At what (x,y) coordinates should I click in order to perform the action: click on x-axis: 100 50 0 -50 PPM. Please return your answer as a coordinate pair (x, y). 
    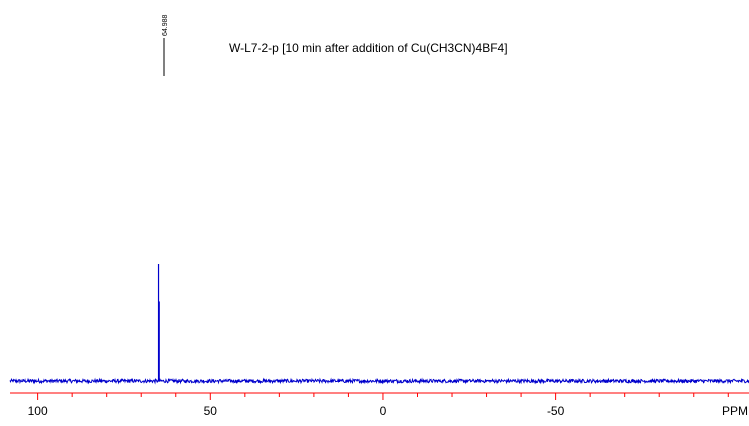
    Looking at the image, I should click on (379, 405).